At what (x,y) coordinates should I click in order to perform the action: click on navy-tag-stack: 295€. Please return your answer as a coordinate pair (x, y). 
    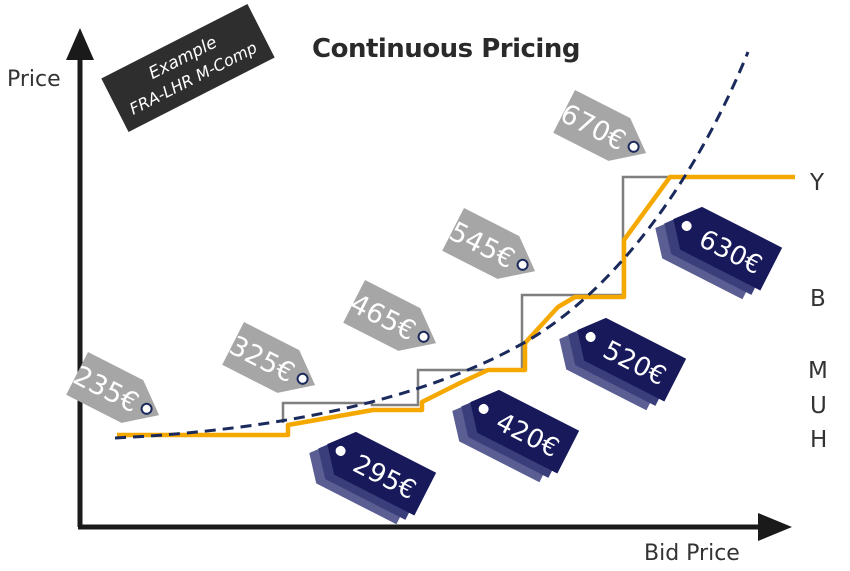
    Looking at the image, I should click on (373, 478).